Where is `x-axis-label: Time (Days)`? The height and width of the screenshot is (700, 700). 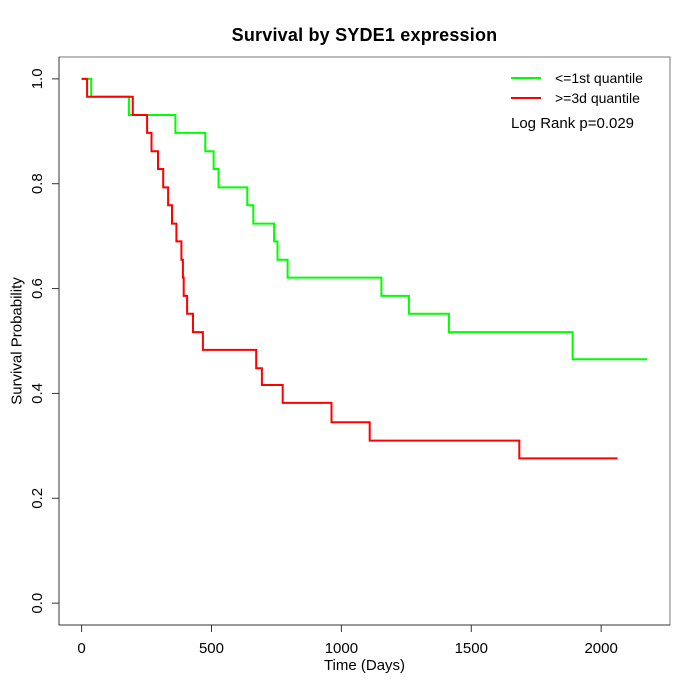 x-axis-label: Time (Days) is located at coordinates (364, 665).